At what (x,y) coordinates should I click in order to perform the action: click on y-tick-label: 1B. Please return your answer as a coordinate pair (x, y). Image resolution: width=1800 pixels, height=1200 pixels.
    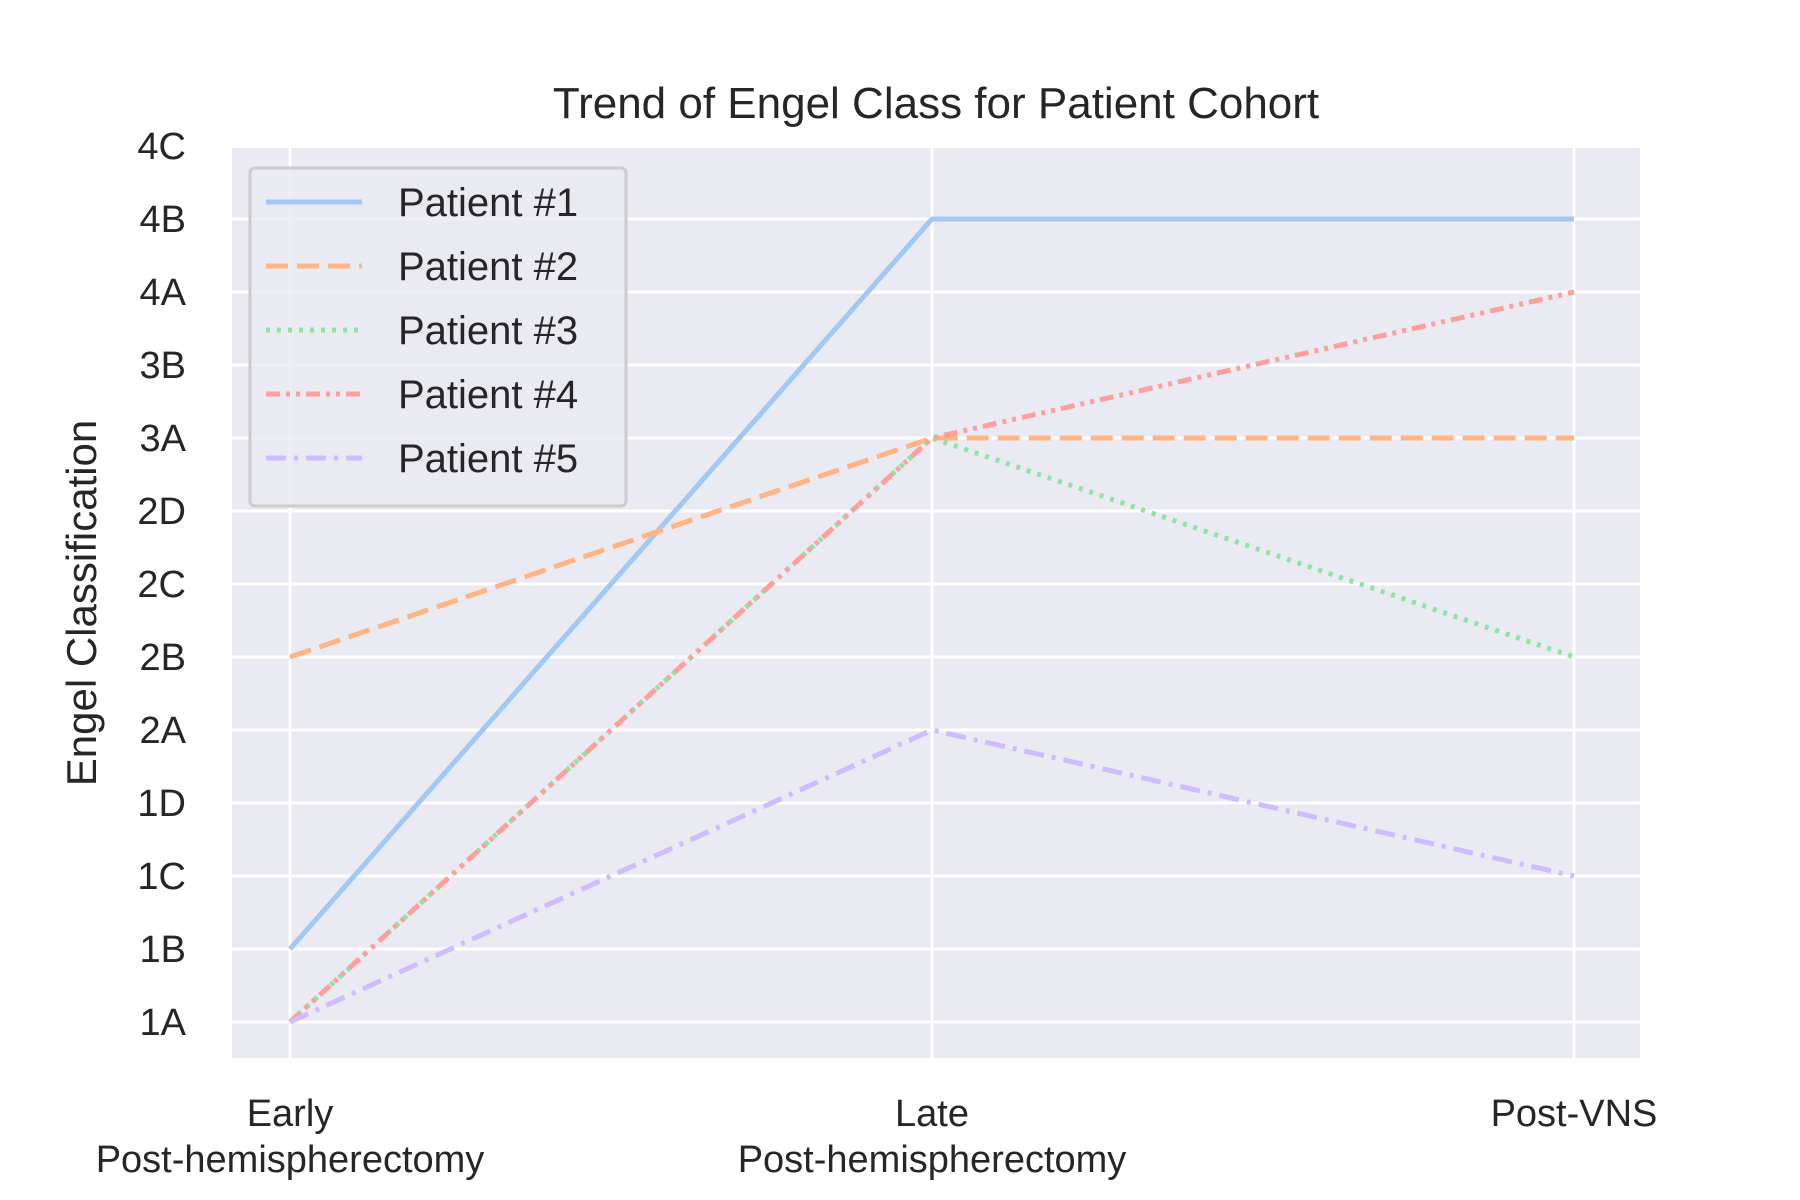
    Looking at the image, I should click on (163, 950).